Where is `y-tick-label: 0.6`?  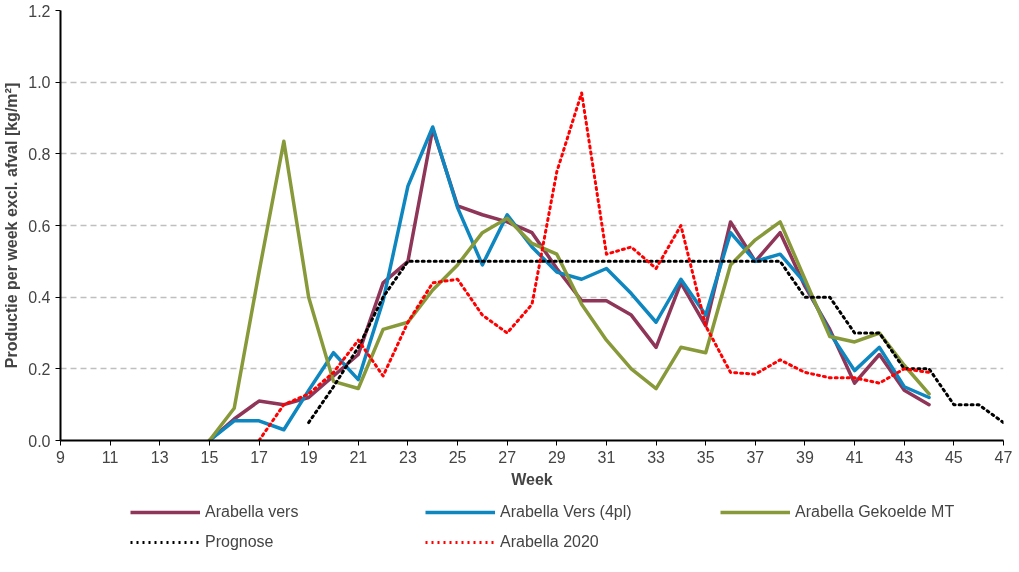
y-tick-label: 0.6 is located at coordinates (39, 226).